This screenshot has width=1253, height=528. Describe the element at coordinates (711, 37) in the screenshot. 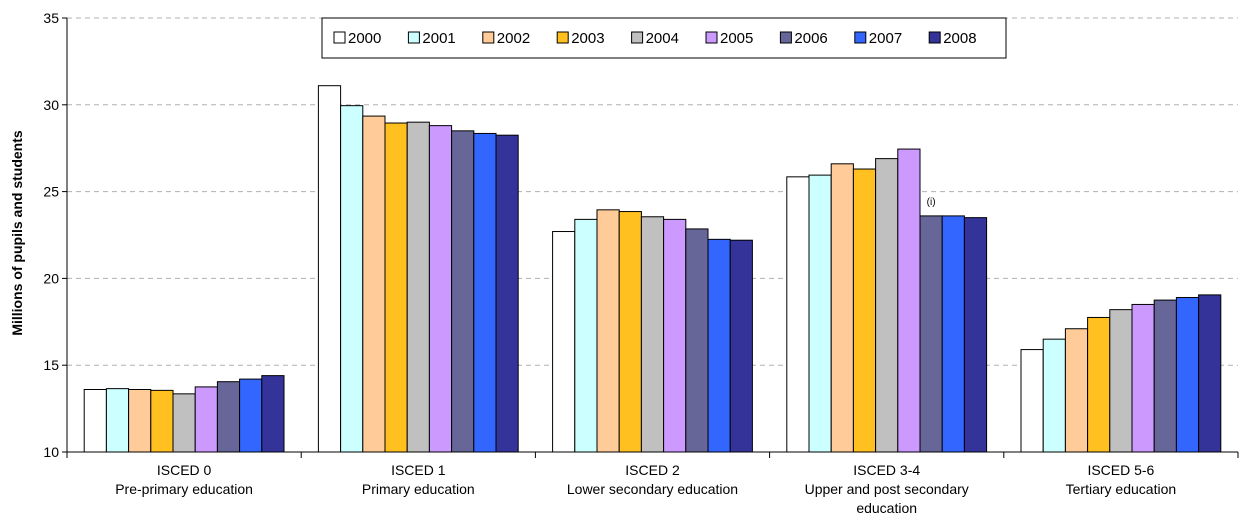

I see `legend-swatch-2005` at that location.